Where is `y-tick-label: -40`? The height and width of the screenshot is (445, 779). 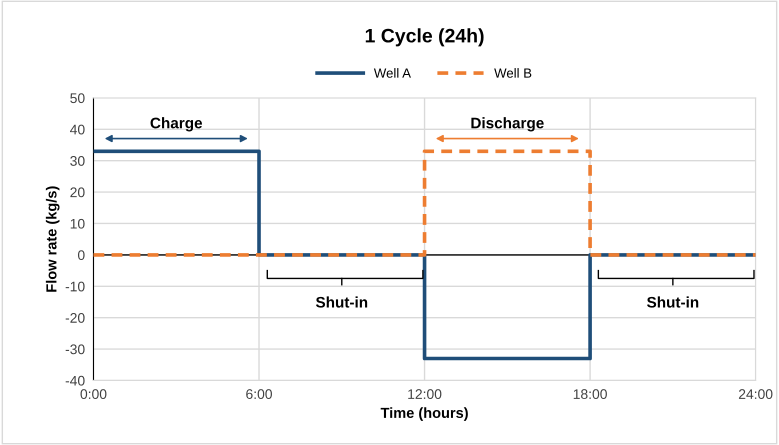 y-tick-label: -40 is located at coordinates (75, 381).